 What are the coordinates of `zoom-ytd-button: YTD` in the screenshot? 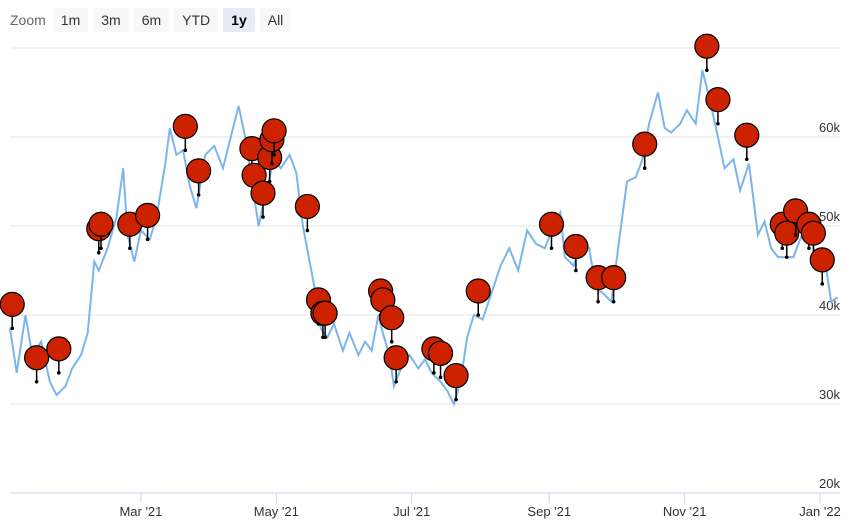 It's located at (196, 20).